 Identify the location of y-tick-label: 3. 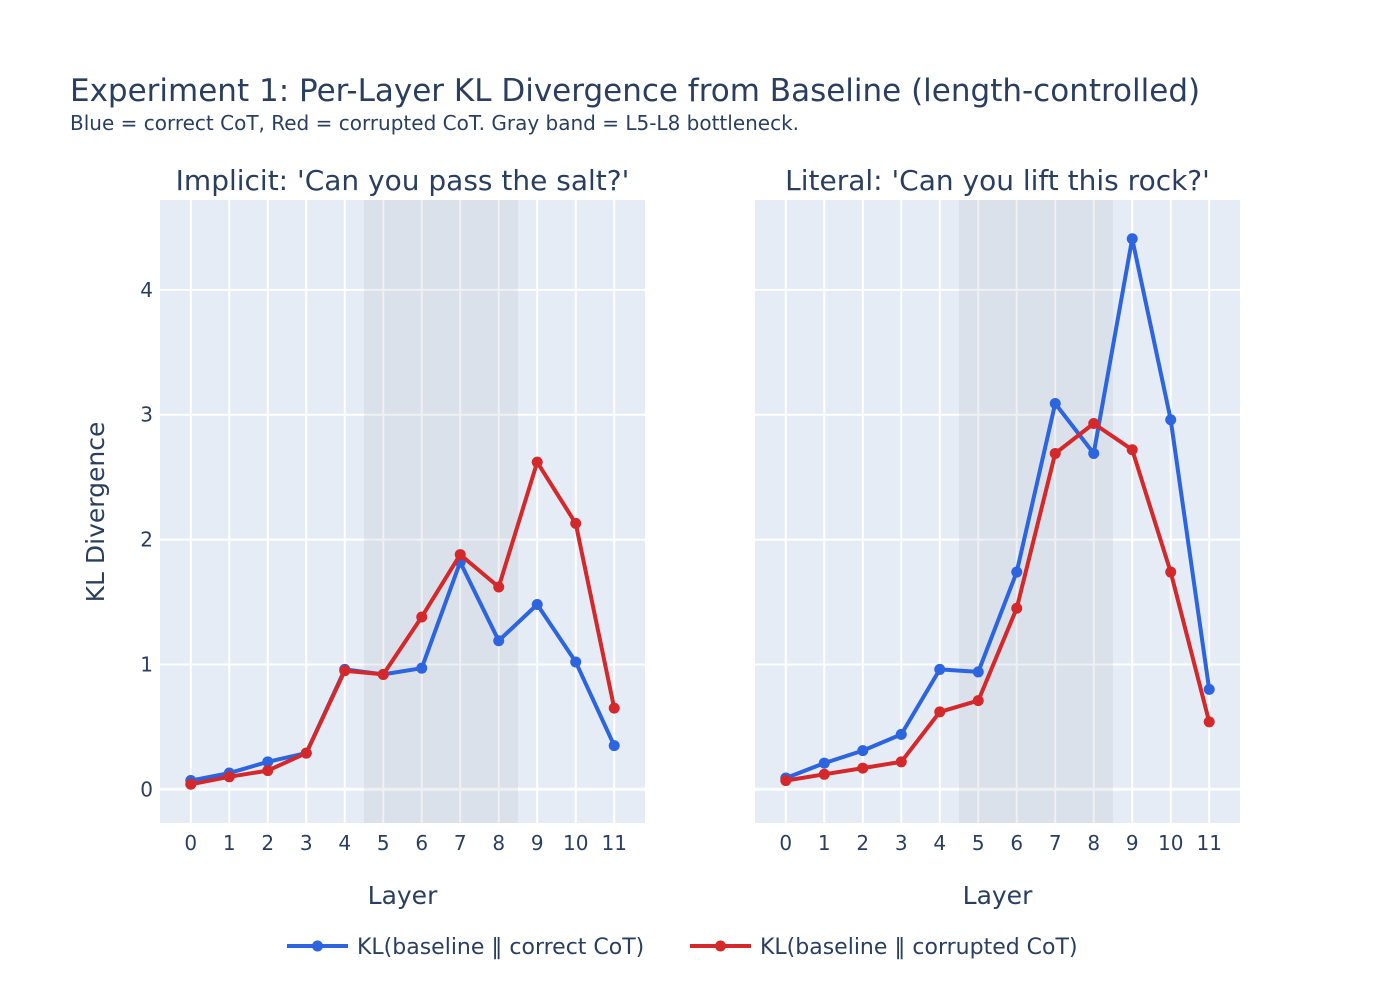
(146, 415).